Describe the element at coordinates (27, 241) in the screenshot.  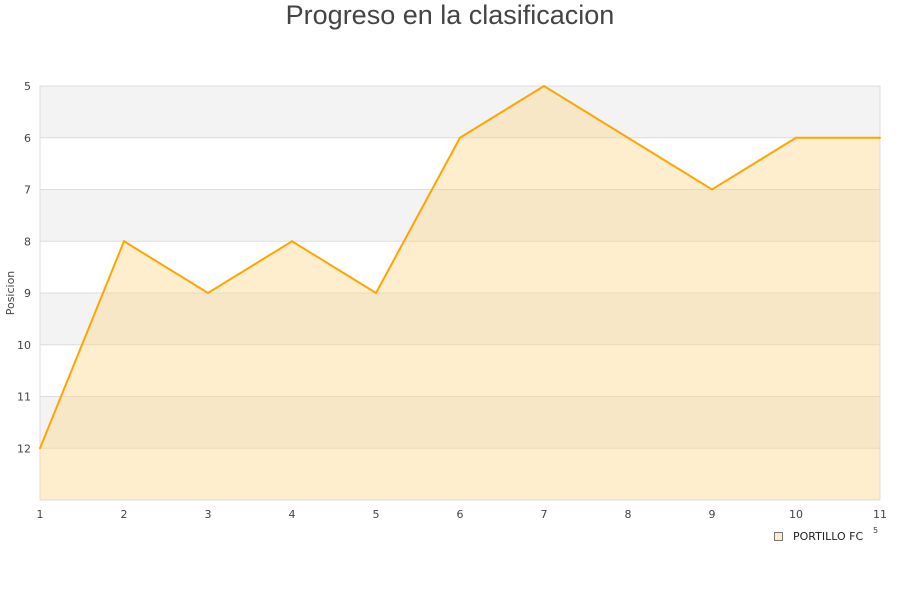
I see `y-tick-label: 8` at that location.